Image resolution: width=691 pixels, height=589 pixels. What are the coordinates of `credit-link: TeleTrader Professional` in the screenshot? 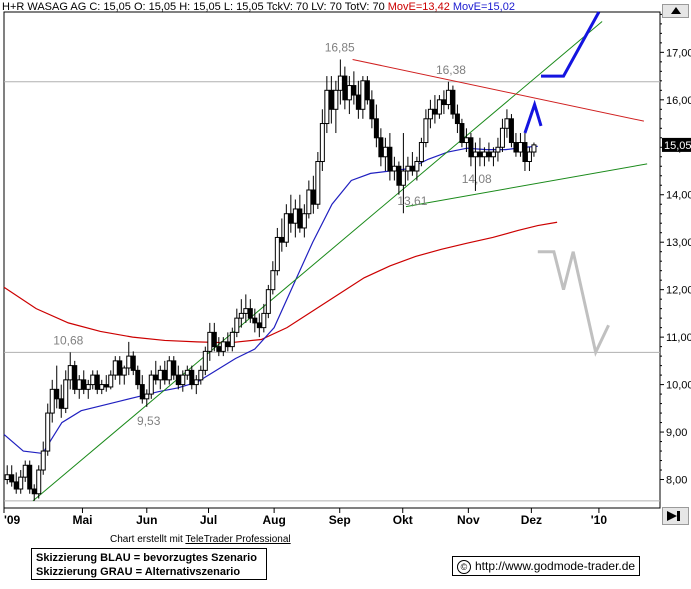 It's located at (238, 539).